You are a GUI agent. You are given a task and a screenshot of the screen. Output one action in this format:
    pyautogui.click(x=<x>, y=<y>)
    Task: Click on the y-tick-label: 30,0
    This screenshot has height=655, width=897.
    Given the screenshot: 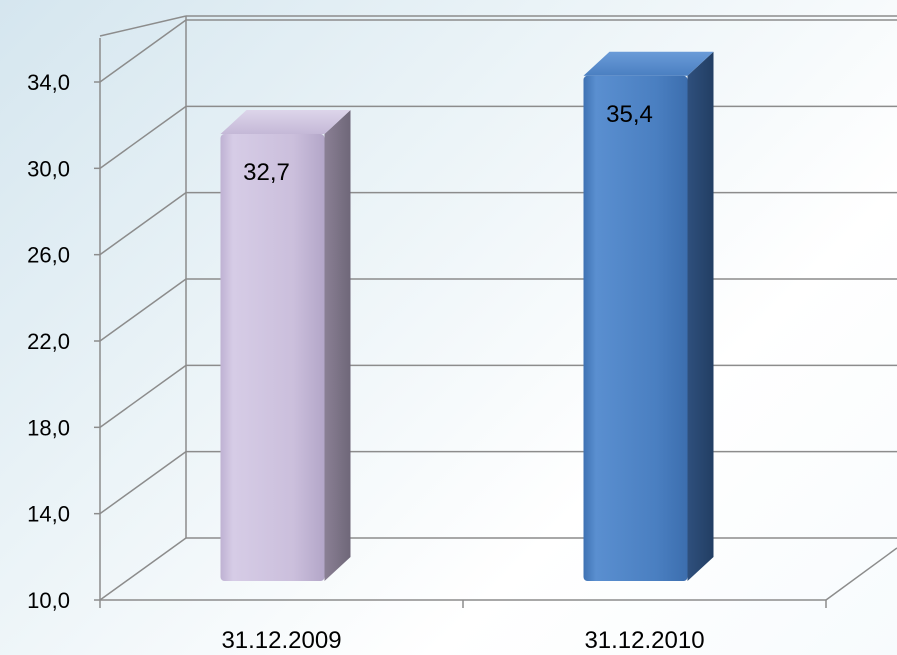 What is the action you would take?
    pyautogui.click(x=48, y=168)
    